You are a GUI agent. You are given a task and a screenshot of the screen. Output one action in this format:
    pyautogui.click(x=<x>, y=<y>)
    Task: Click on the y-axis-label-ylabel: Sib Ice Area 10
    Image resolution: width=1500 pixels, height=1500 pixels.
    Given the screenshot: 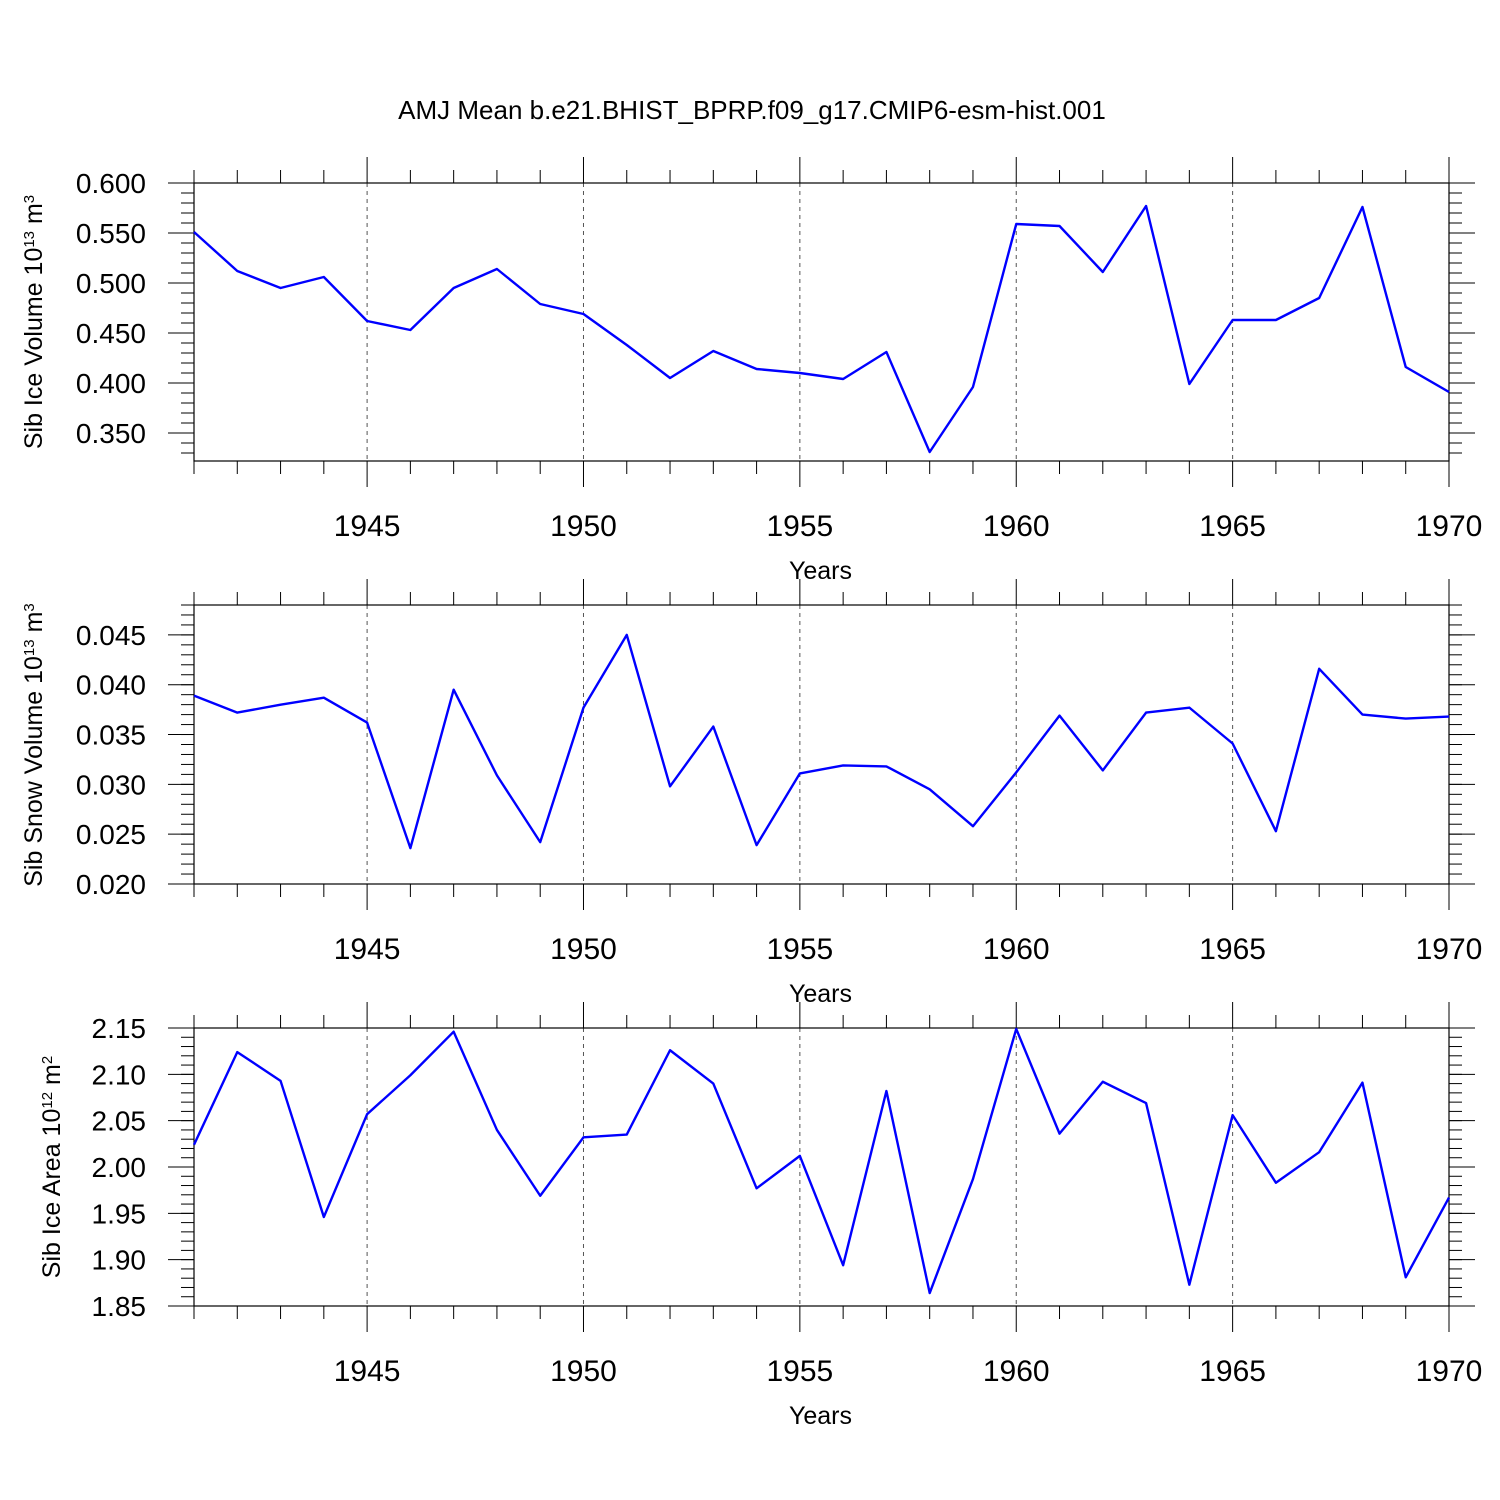 What is the action you would take?
    pyautogui.click(x=52, y=1194)
    